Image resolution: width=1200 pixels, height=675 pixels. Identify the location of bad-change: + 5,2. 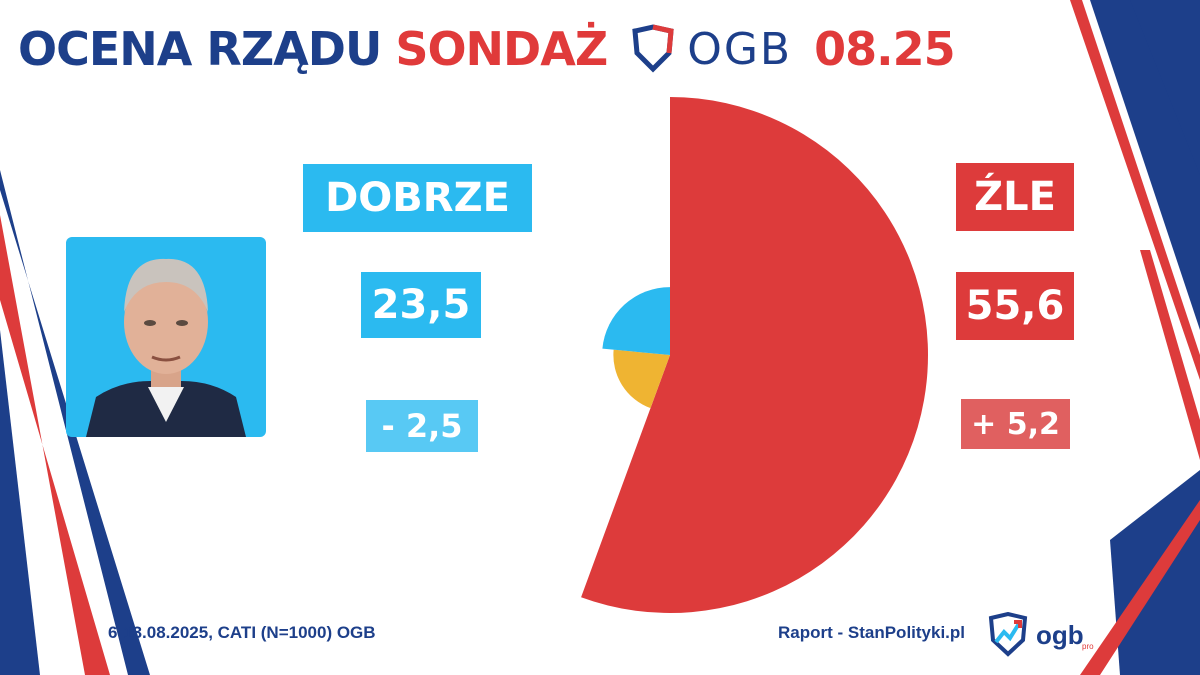
(1015, 424).